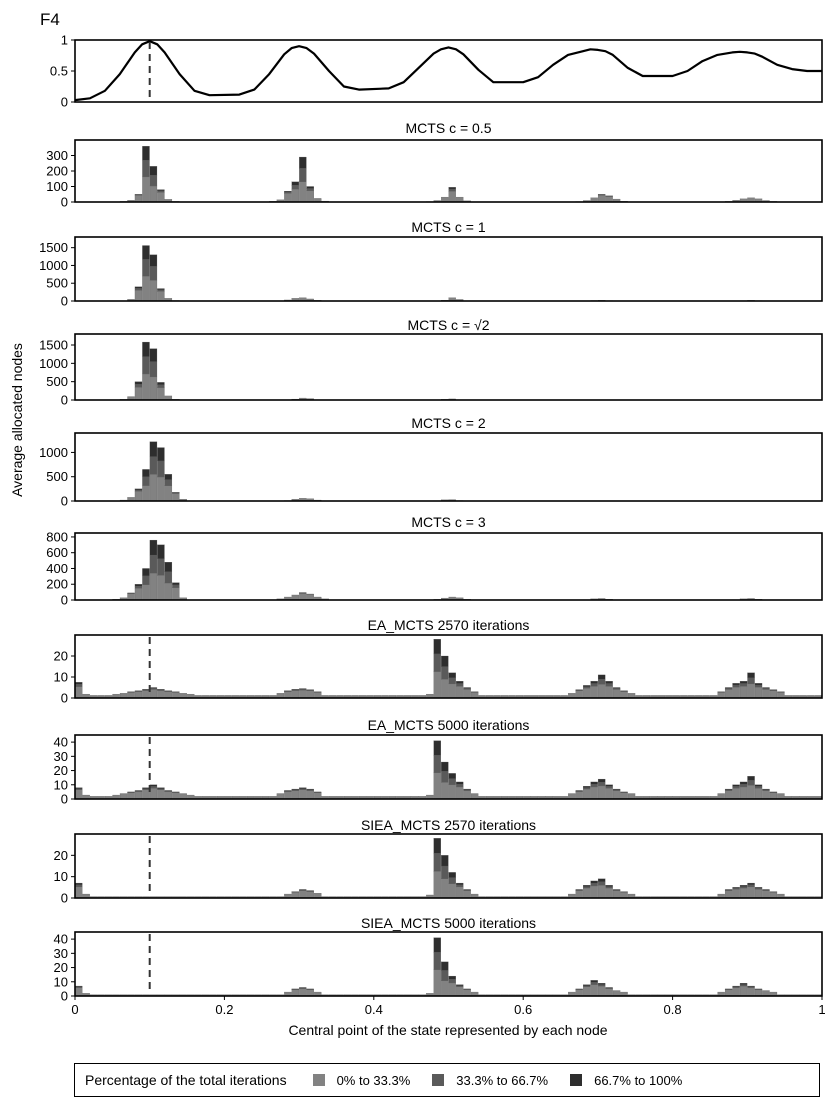 The height and width of the screenshot is (1108, 826). What do you see at coordinates (57, 552) in the screenshot?
I see `y-tick-label: 600` at bounding box center [57, 552].